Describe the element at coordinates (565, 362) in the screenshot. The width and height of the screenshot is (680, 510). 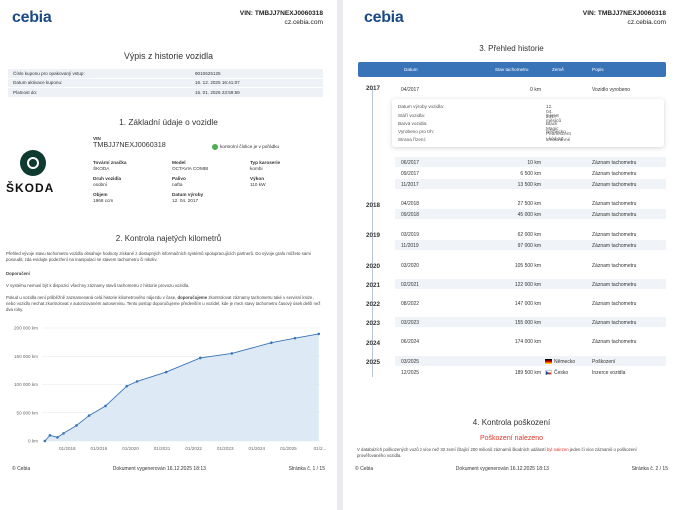
I see `row-country: Německo` at that location.